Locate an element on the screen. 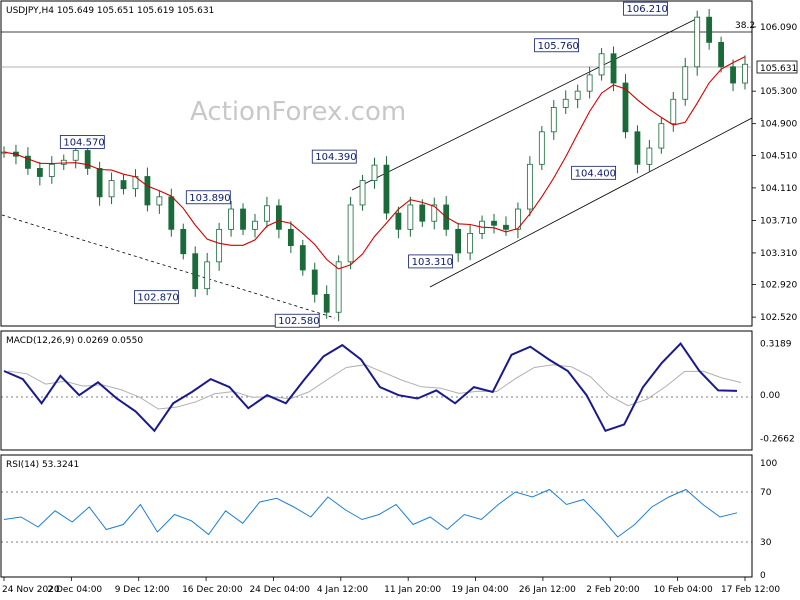 This screenshot has width=800, height=600. x-tick-label: 17 Feb 12:00 is located at coordinates (750, 590).